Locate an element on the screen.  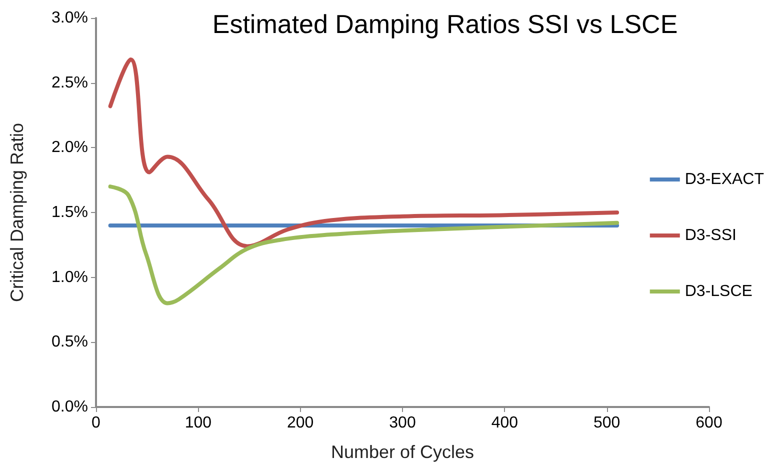
y-tick-label: 3.0% is located at coordinates (70, 18).